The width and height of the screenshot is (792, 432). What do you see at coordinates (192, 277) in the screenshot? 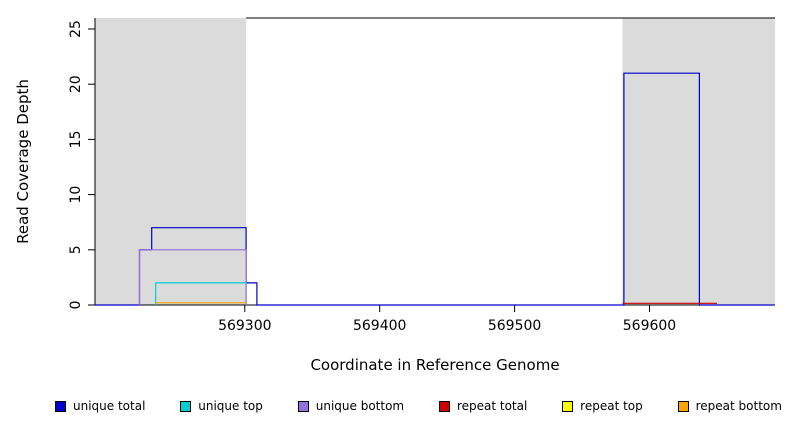
I see `series-unique-bottom` at bounding box center [192, 277].